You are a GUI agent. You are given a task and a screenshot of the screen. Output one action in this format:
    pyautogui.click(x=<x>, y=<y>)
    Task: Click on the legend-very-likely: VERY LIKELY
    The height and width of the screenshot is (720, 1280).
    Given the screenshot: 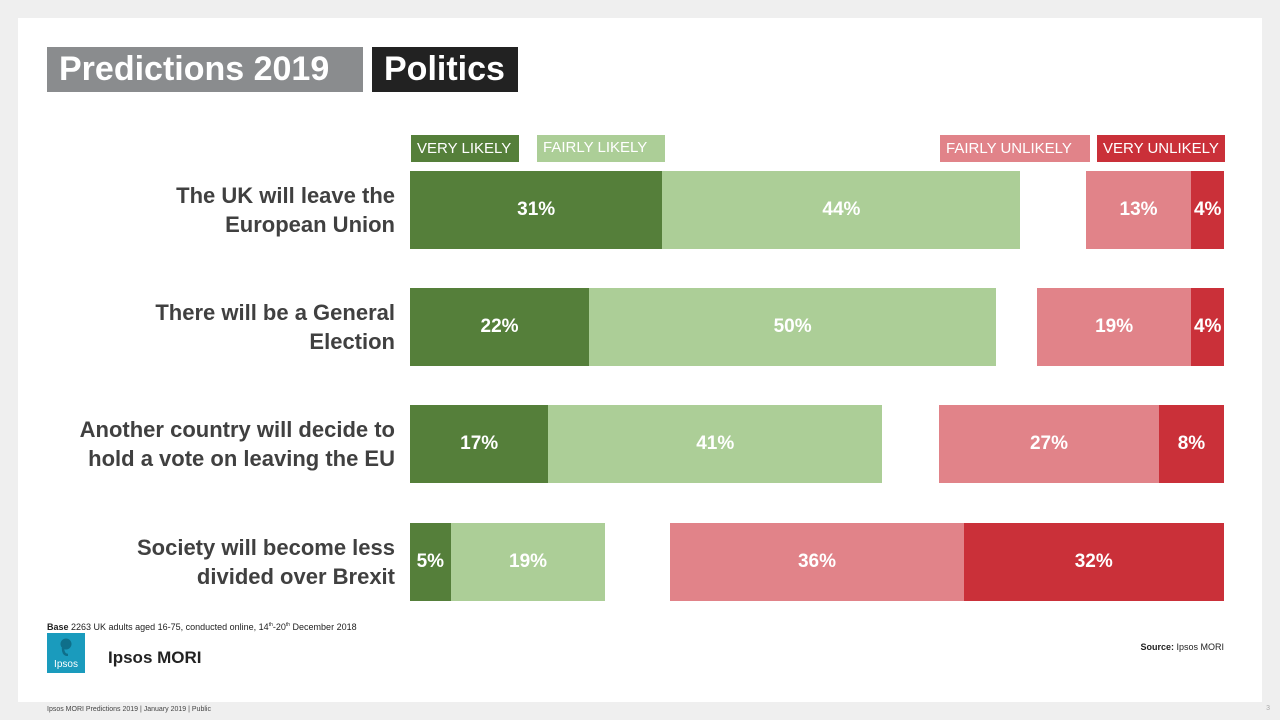 What is the action you would take?
    pyautogui.click(x=465, y=148)
    